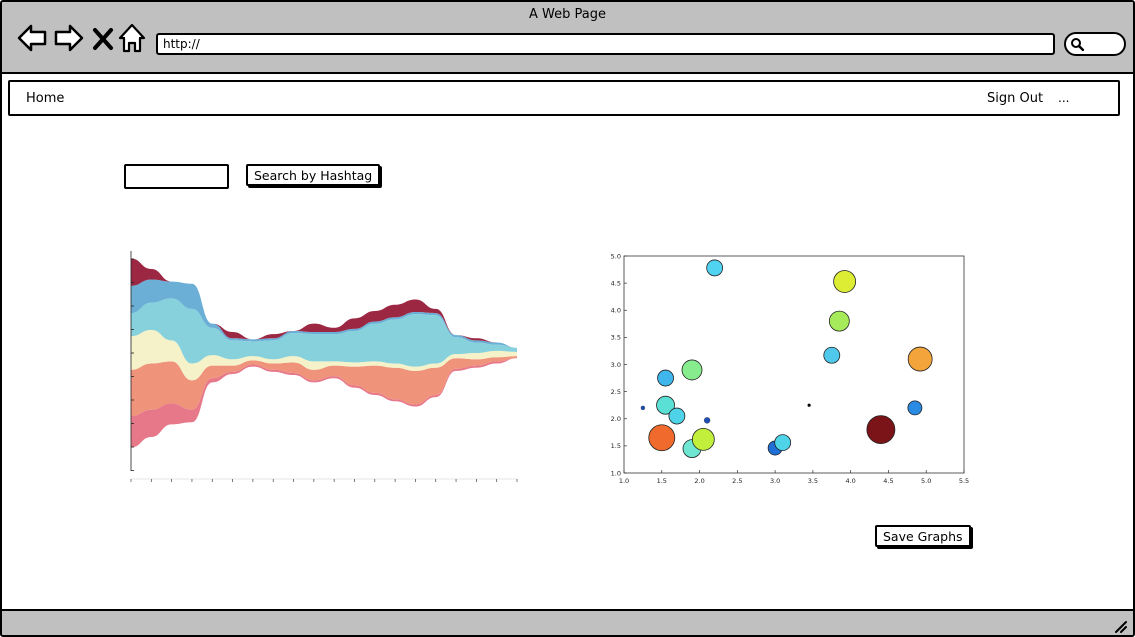 The image size is (1135, 637). I want to click on scatter-y-tick-label: 1.0, so click(616, 473).